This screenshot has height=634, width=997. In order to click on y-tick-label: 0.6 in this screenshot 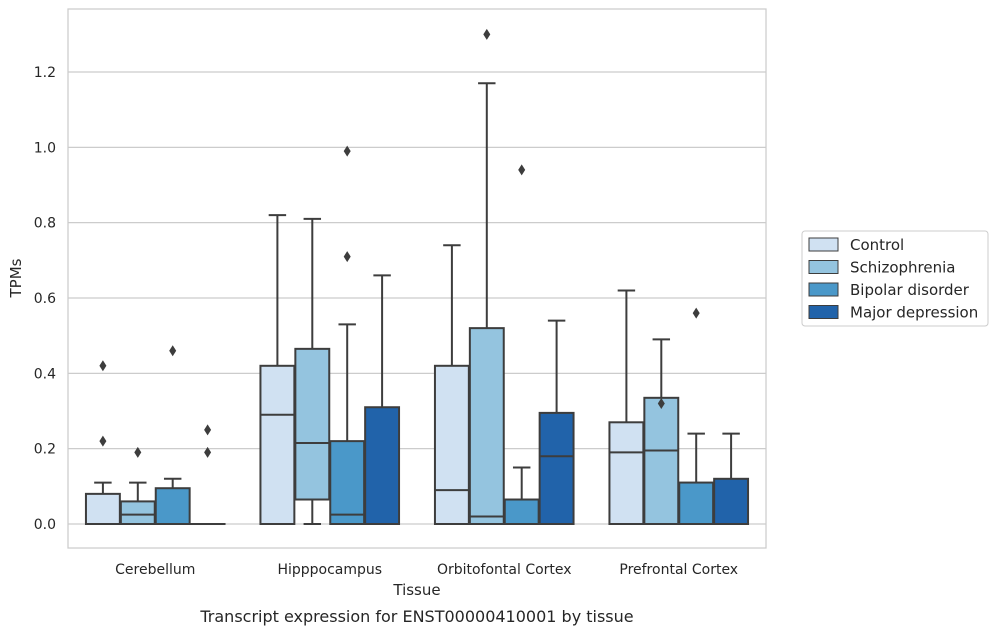, I will do `click(45, 299)`.